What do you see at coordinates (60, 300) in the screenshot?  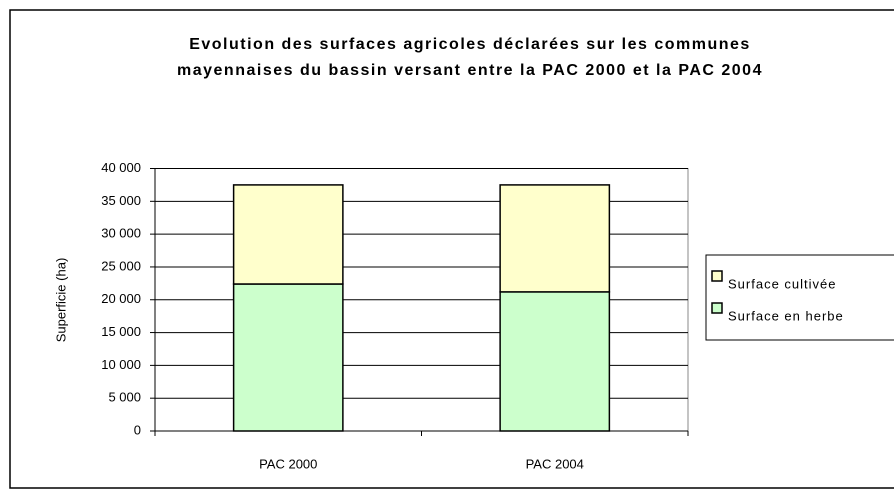 I see `y-axis-label: Superficie (ha)` at bounding box center [60, 300].